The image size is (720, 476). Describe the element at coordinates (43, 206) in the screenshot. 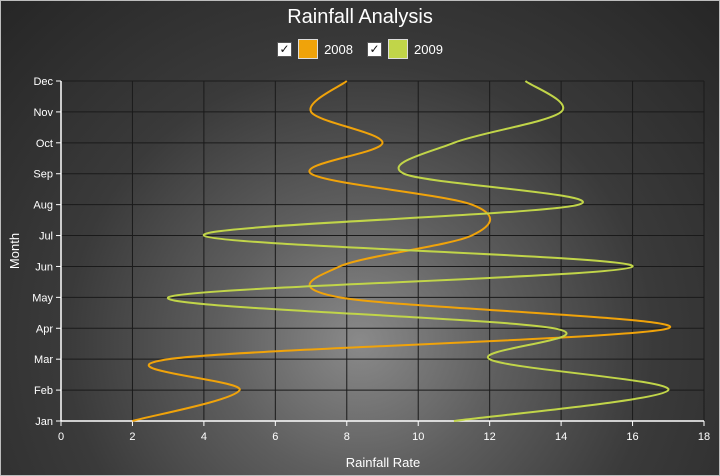

I see `y-tick-label: Aug` at that location.